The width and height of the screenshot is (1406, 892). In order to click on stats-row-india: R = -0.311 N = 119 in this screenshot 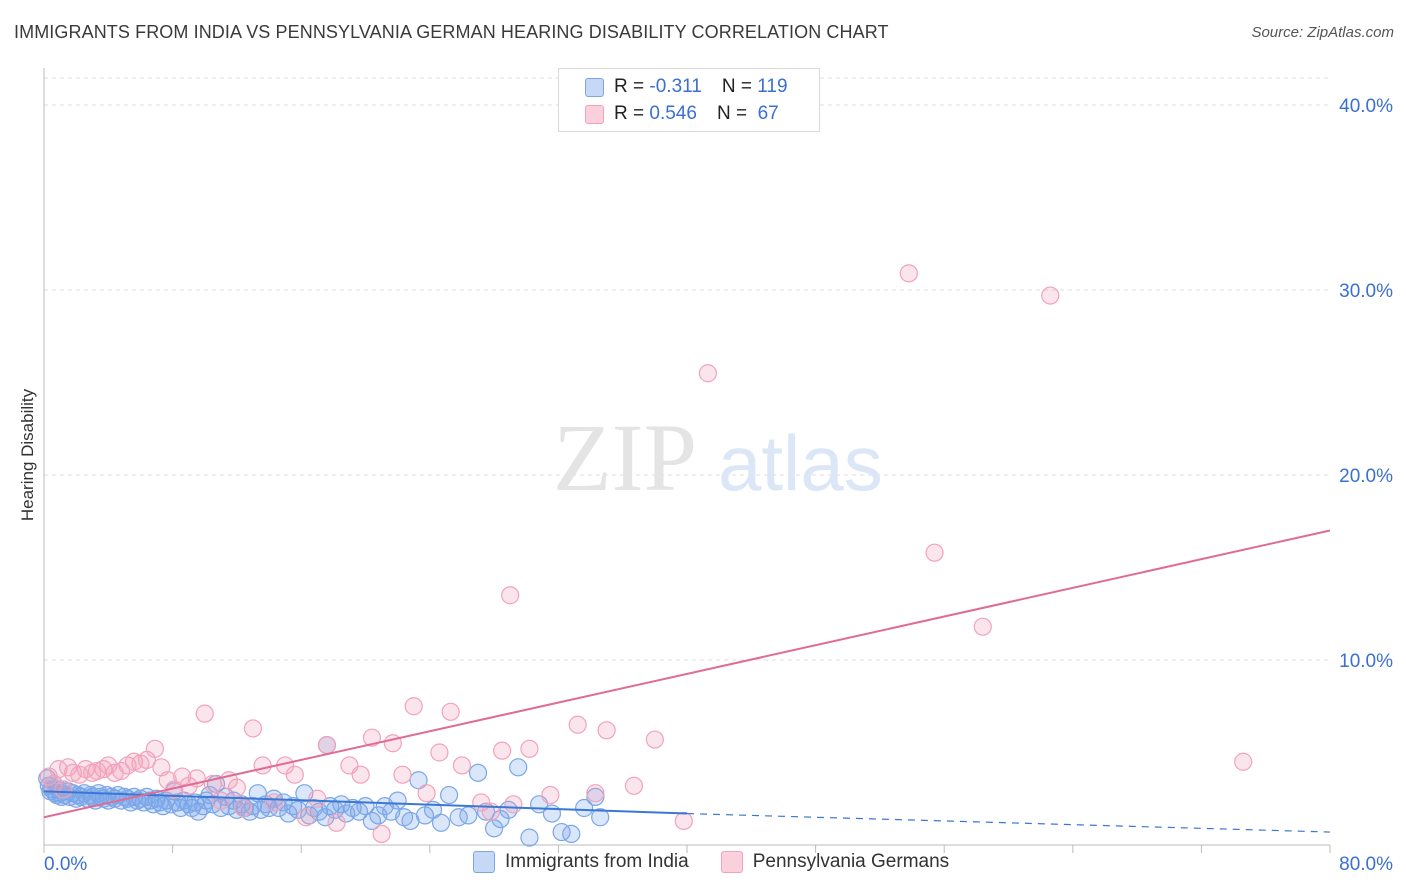, I will do `click(686, 87)`.